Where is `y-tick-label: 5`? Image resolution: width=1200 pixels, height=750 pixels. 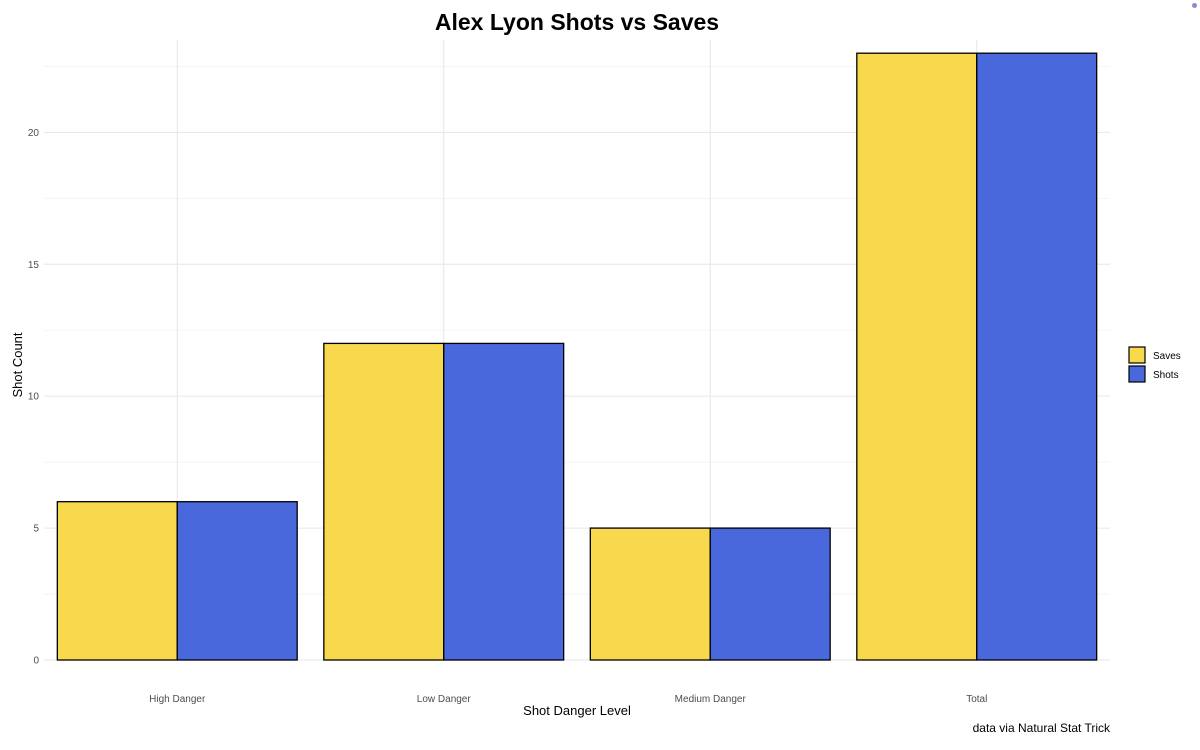
y-tick-label: 5 is located at coordinates (36, 529).